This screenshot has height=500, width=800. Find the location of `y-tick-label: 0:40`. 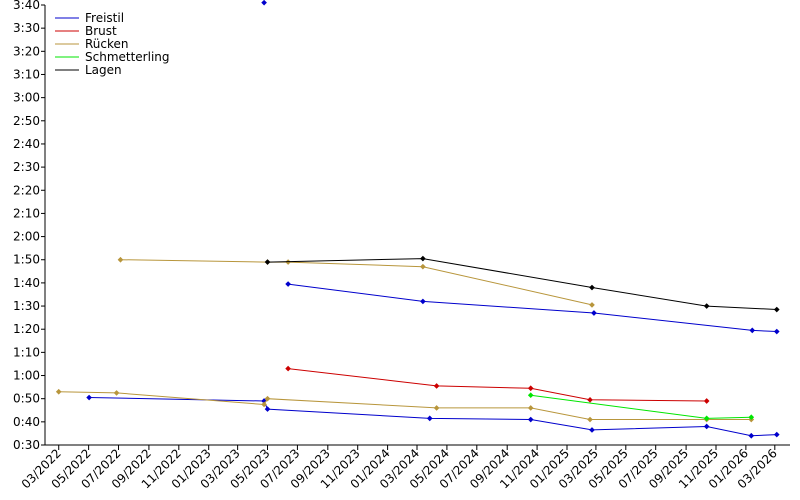

y-tick-label: 0:40 is located at coordinates (26, 422).